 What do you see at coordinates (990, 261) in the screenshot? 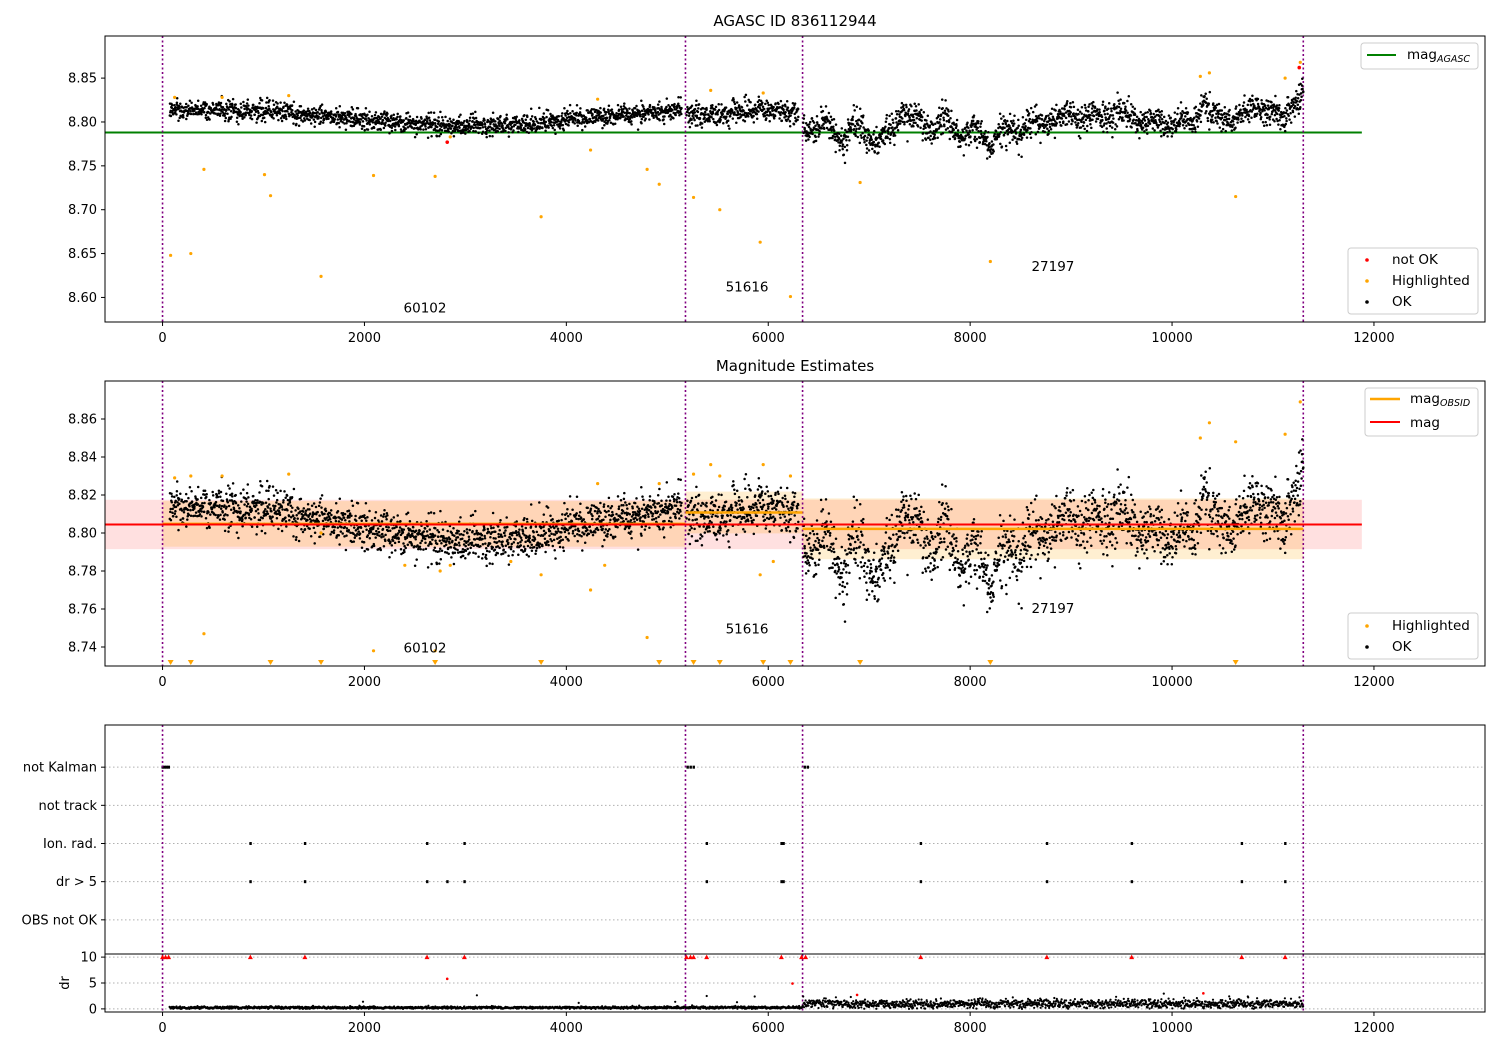
I see `highlighted-point` at bounding box center [990, 261].